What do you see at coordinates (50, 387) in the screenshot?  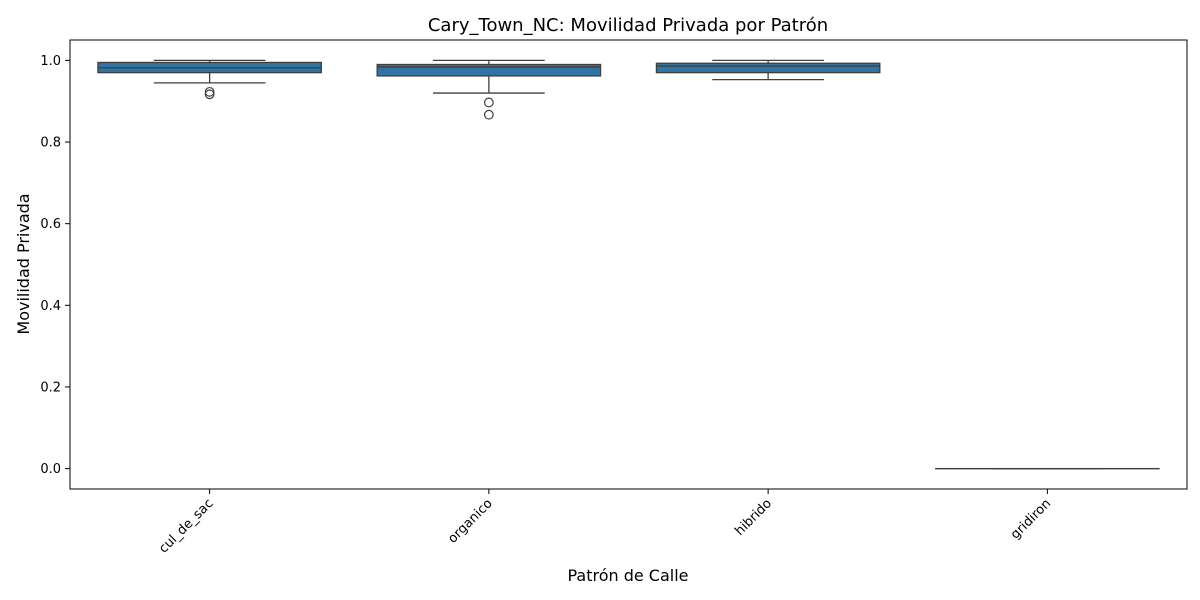 I see `y-tick-label: 0.2` at bounding box center [50, 387].